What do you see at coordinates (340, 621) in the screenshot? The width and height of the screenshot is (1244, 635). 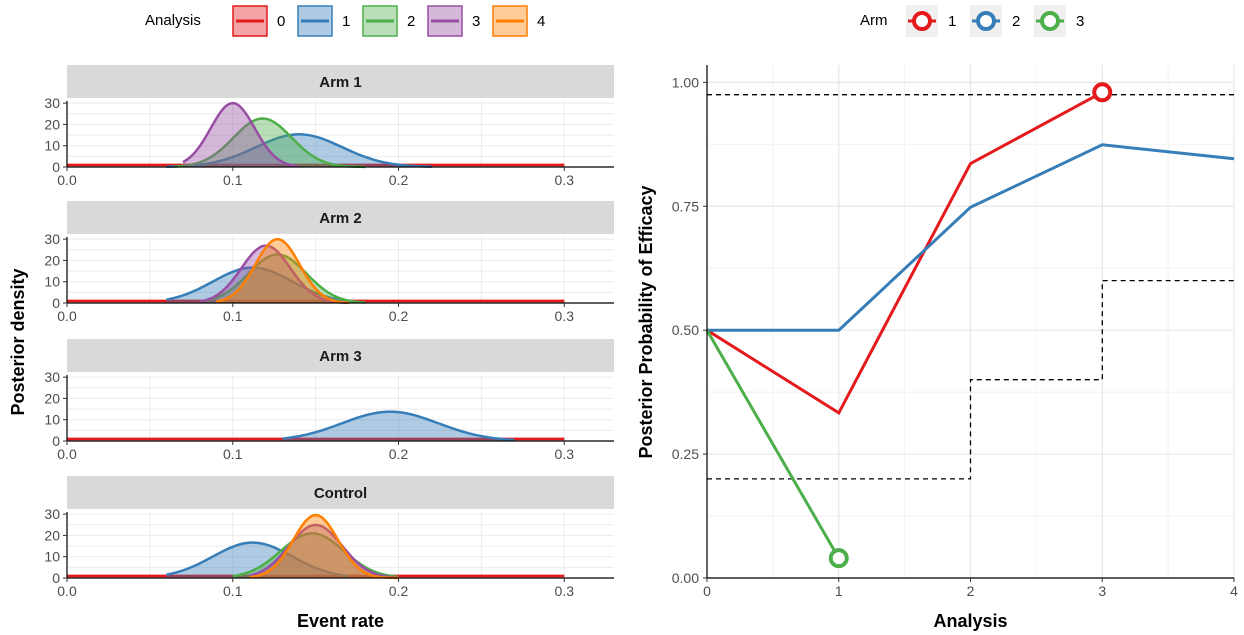 I see `density-x-axis-title: Event rate` at bounding box center [340, 621].